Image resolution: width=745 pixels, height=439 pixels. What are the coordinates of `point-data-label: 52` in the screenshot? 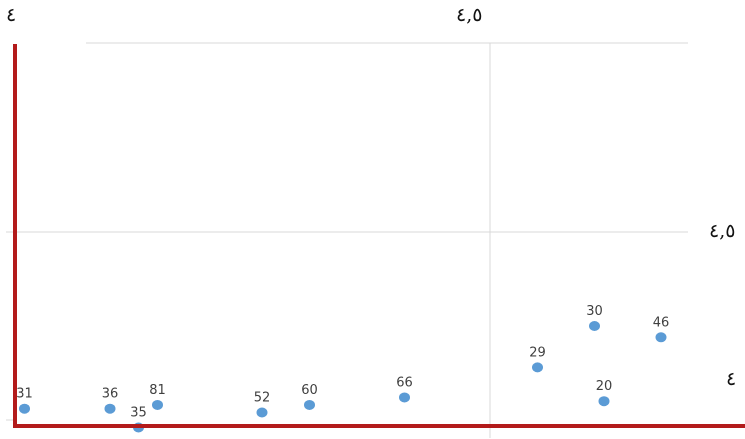 It's located at (262, 397).